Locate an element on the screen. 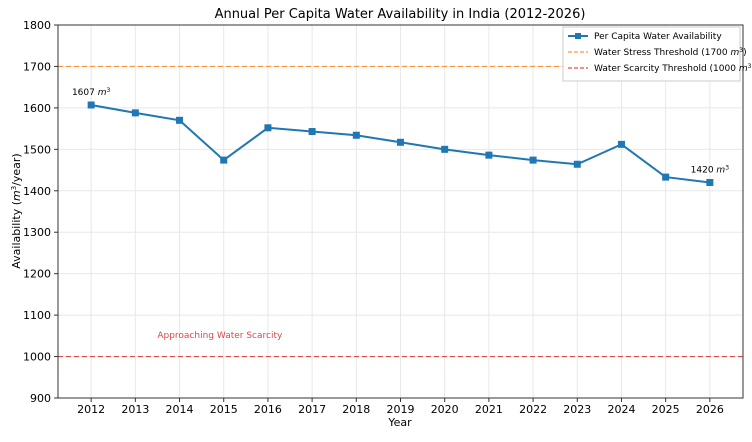 The height and width of the screenshot is (442, 752). x-axis-label: Year is located at coordinates (399, 422).